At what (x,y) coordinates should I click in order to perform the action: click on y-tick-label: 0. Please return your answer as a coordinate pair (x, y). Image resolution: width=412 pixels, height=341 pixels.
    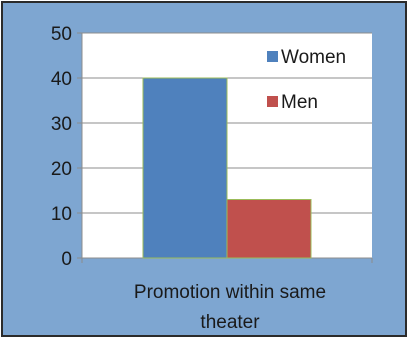
    Looking at the image, I should click on (66, 259).